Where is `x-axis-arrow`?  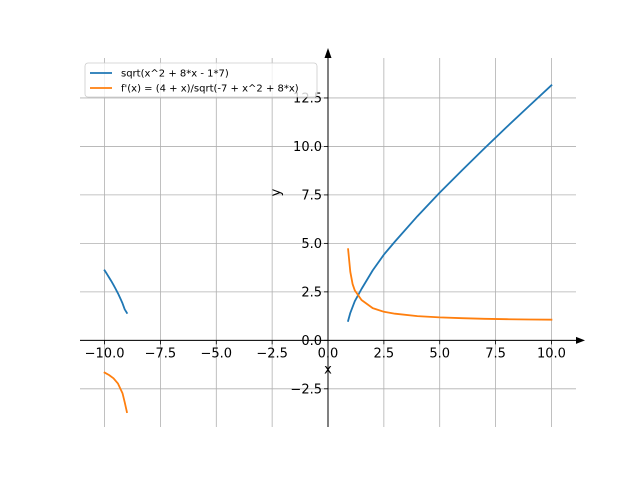
x-axis-arrow is located at coordinates (580, 340).